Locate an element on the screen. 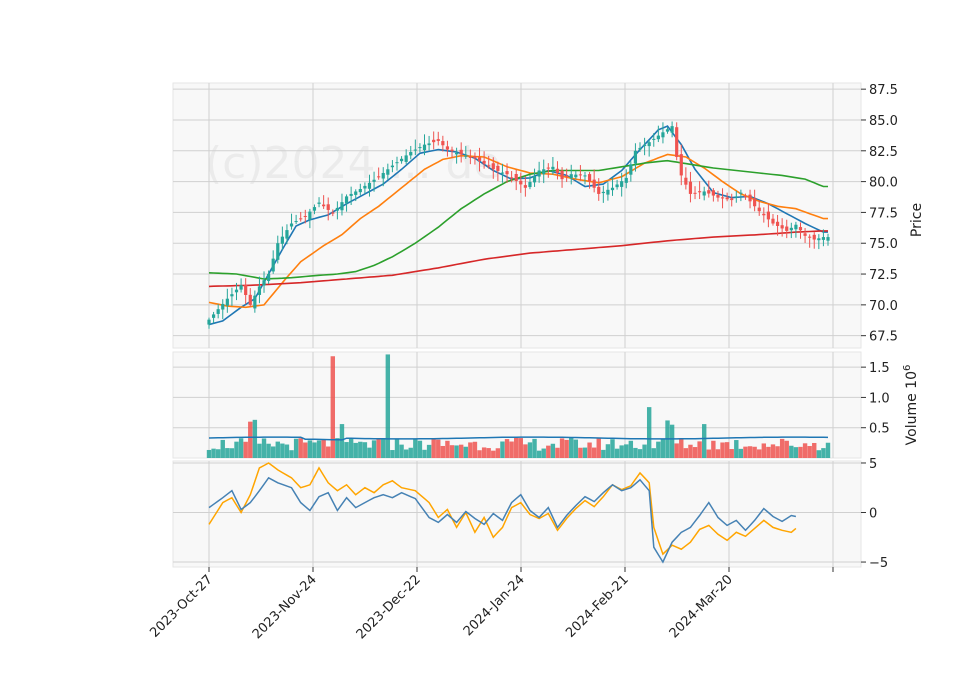 This screenshot has width=960, height=690. volume-tick-label: 1.5 is located at coordinates (879, 368).